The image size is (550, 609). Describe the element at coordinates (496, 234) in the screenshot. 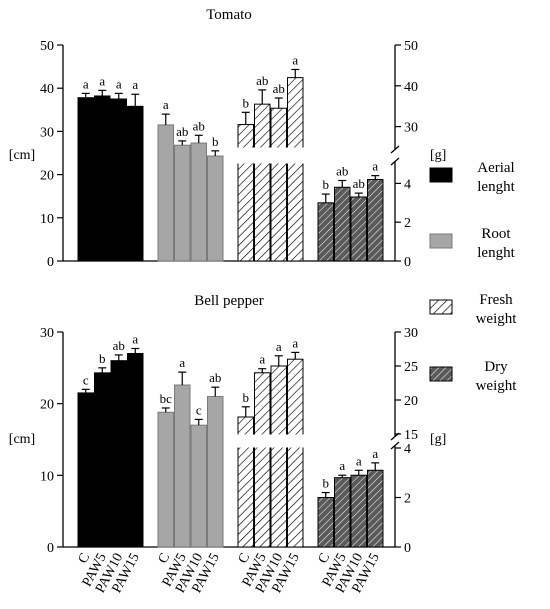

I see `legend-label: Root` at that location.